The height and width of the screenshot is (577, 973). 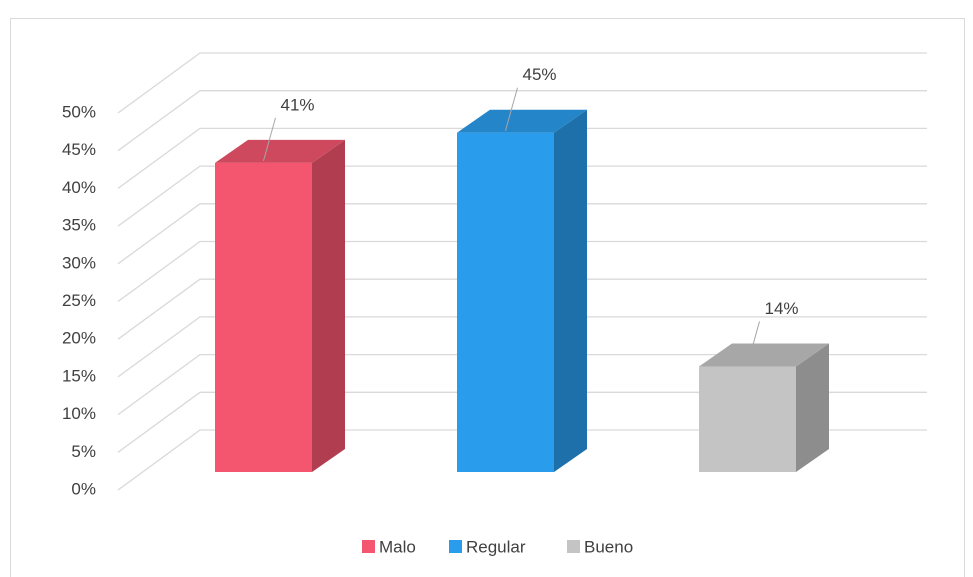 What do you see at coordinates (79, 262) in the screenshot?
I see `y-tick-label: 30%` at bounding box center [79, 262].